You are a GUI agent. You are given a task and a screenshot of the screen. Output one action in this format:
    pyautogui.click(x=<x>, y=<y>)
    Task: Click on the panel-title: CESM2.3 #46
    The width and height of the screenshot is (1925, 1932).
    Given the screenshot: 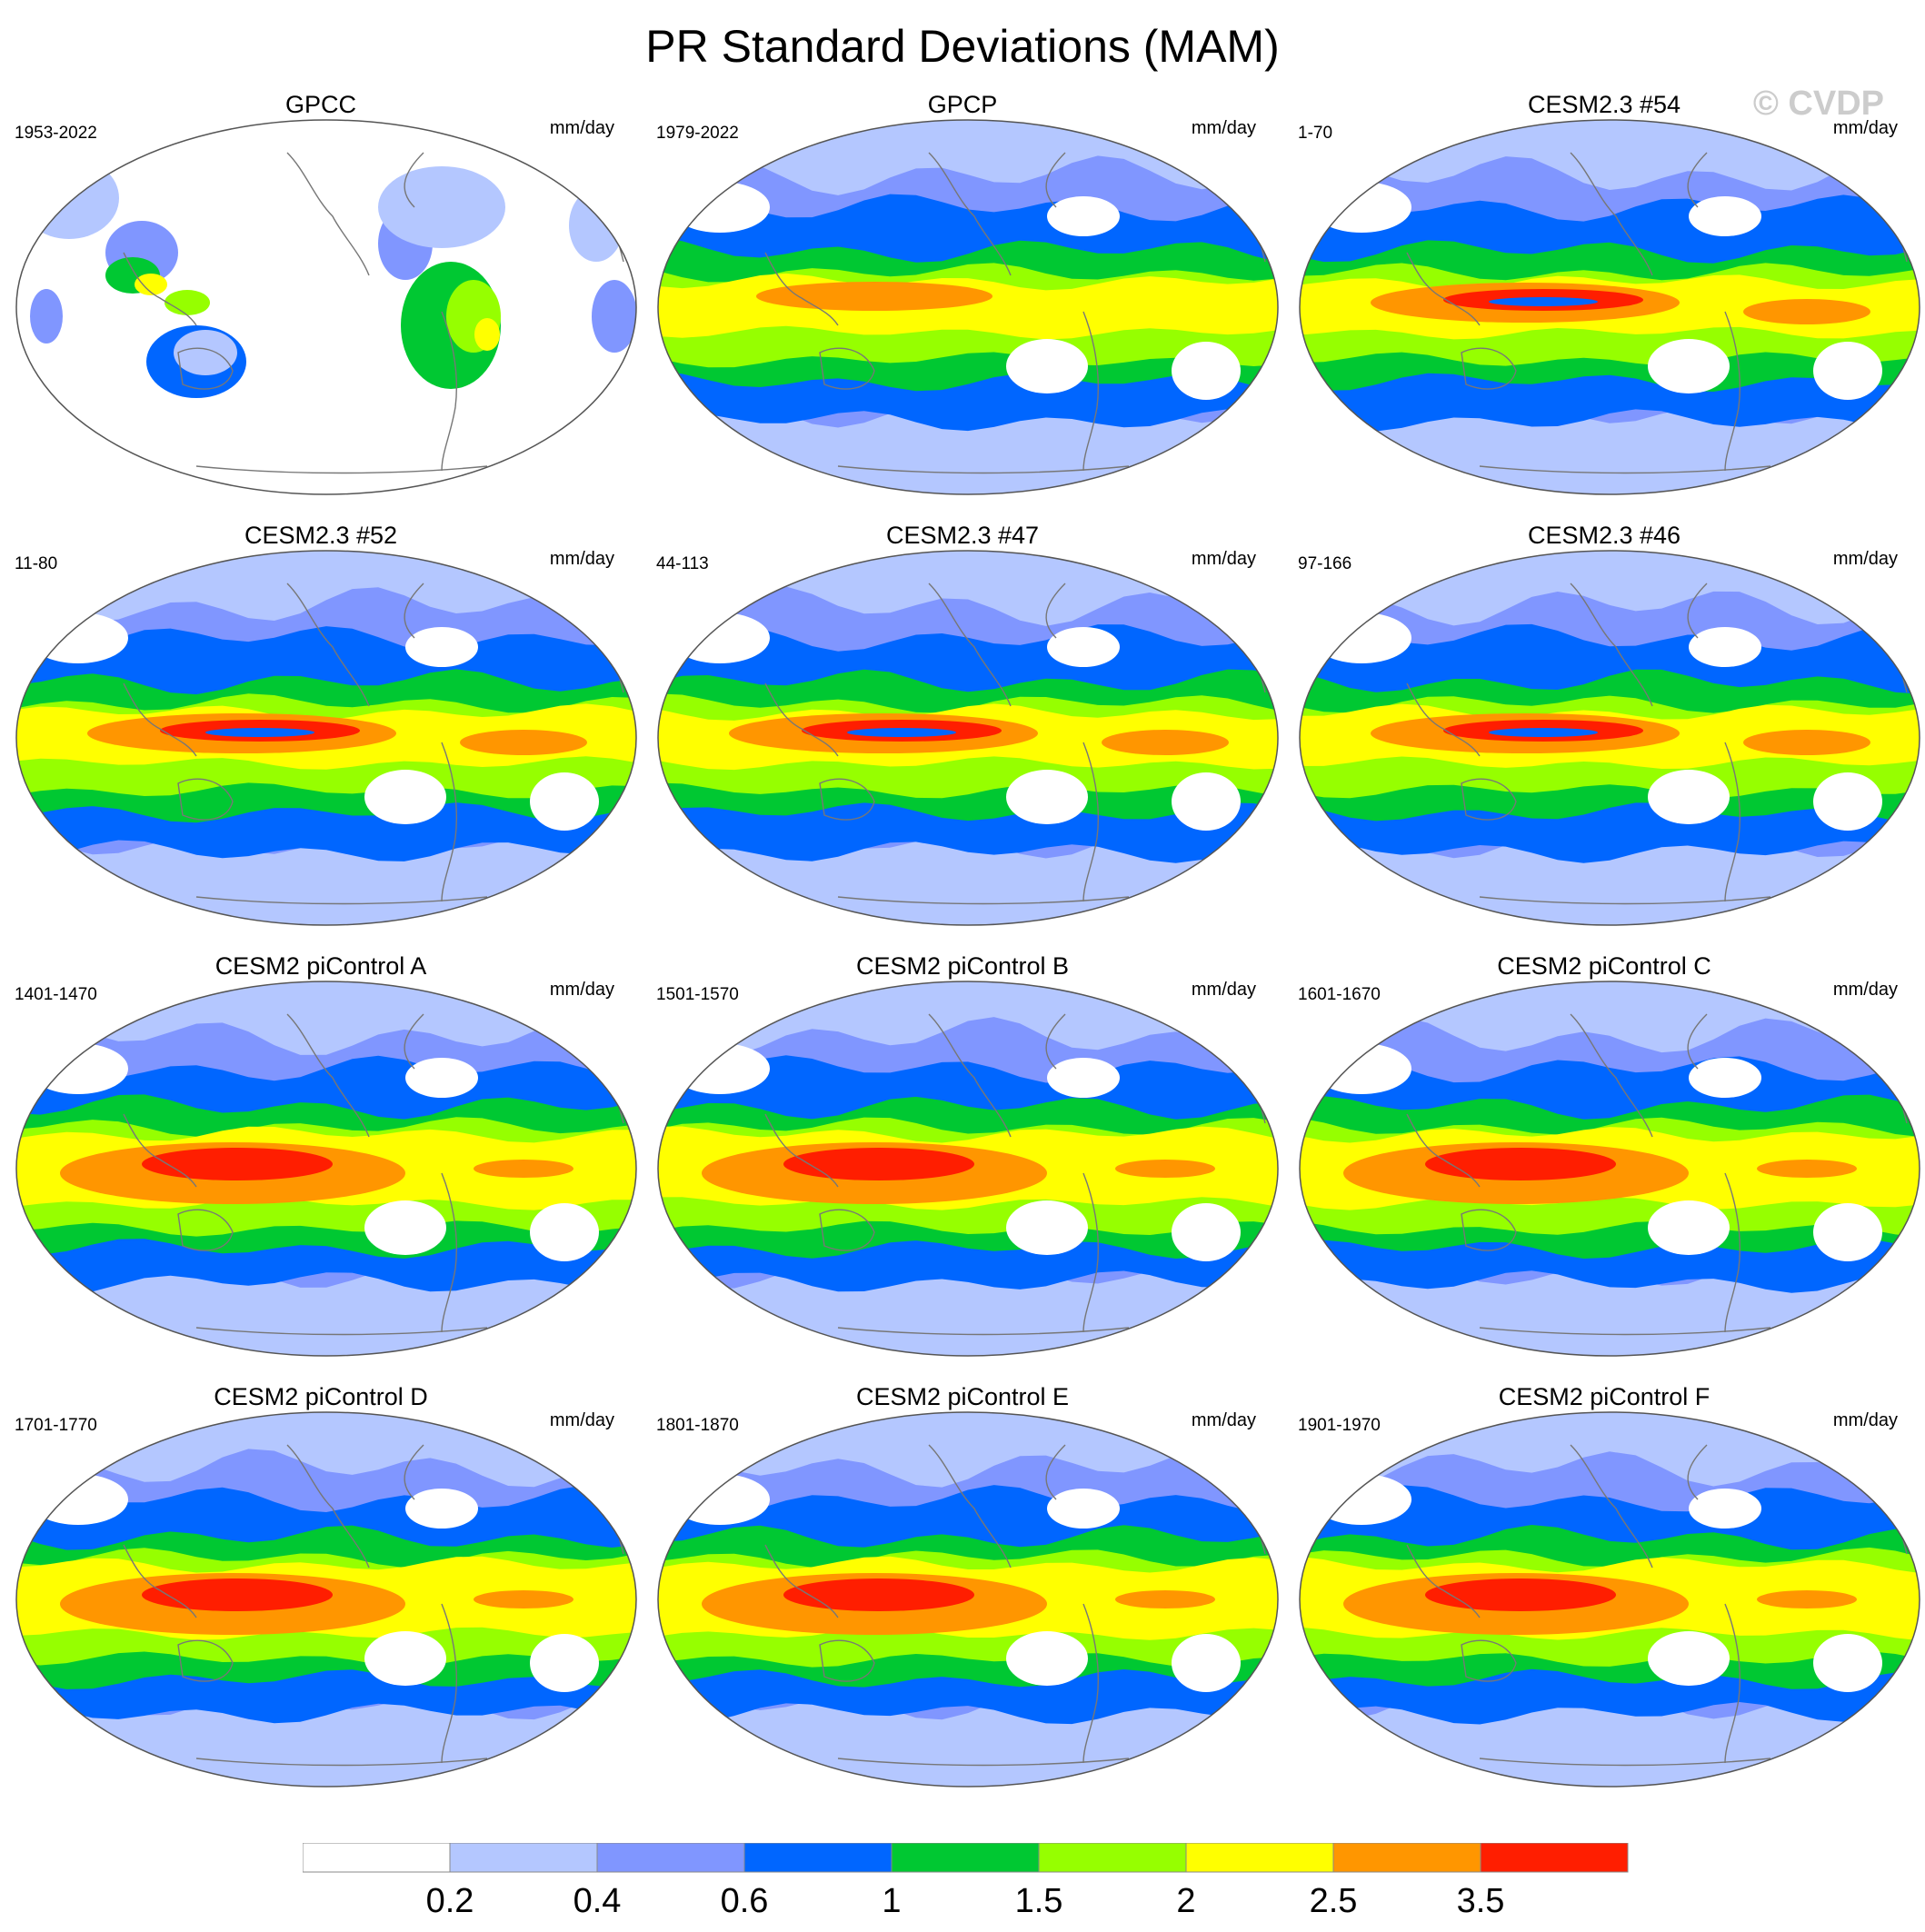 What is the action you would take?
    pyautogui.click(x=1604, y=536)
    